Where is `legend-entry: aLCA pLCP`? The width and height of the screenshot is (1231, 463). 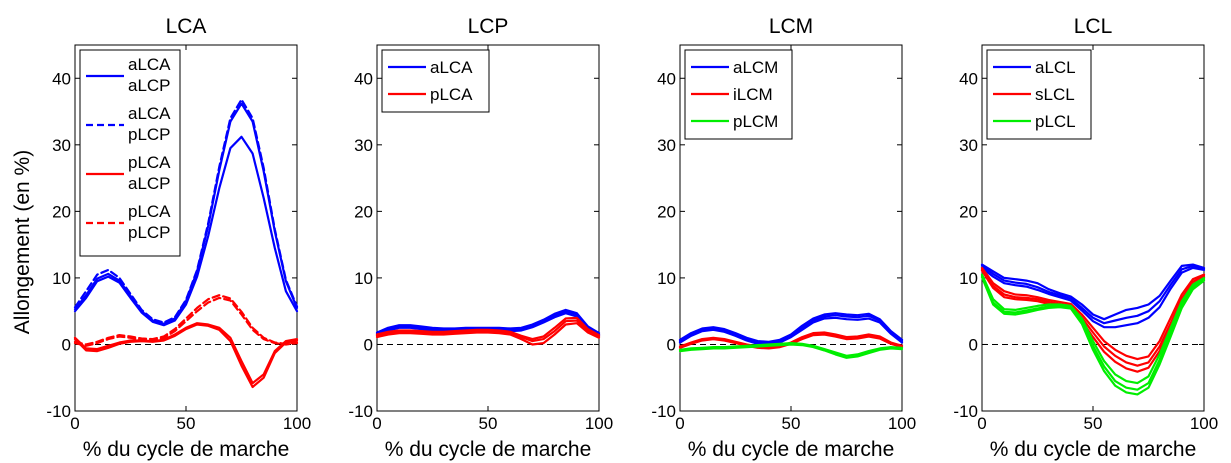 legend-entry: aLCA pLCP is located at coordinates (128, 124).